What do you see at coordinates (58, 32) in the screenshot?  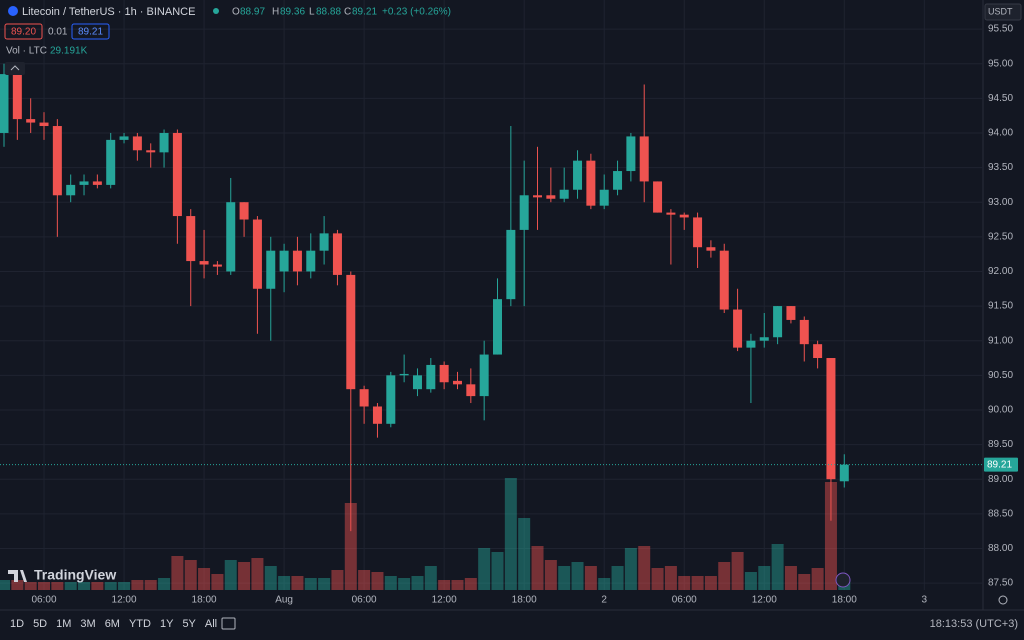 I see `spread: 0.01` at bounding box center [58, 32].